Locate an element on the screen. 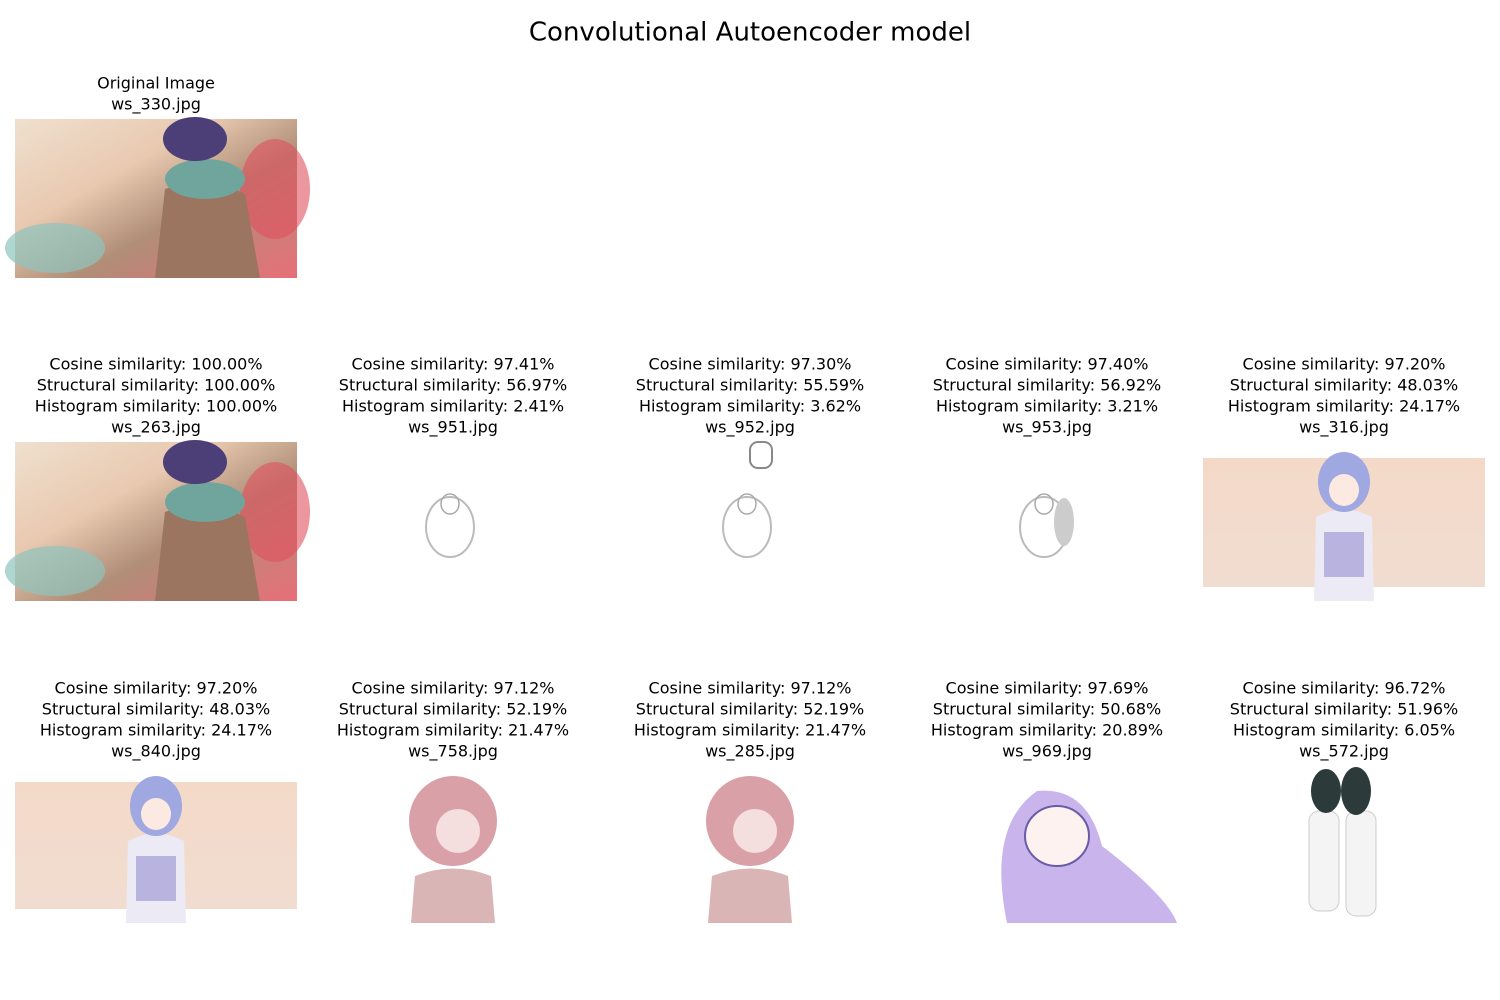  result-cosine: Cosine similarity: 97.30% is located at coordinates (750, 364).